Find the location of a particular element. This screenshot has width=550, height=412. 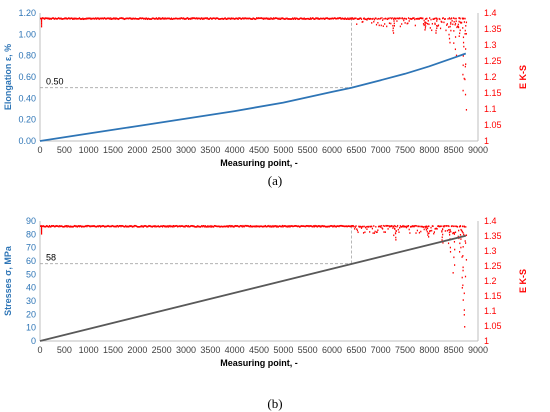

y2-tick-label: 1.05 is located at coordinates (493, 125).